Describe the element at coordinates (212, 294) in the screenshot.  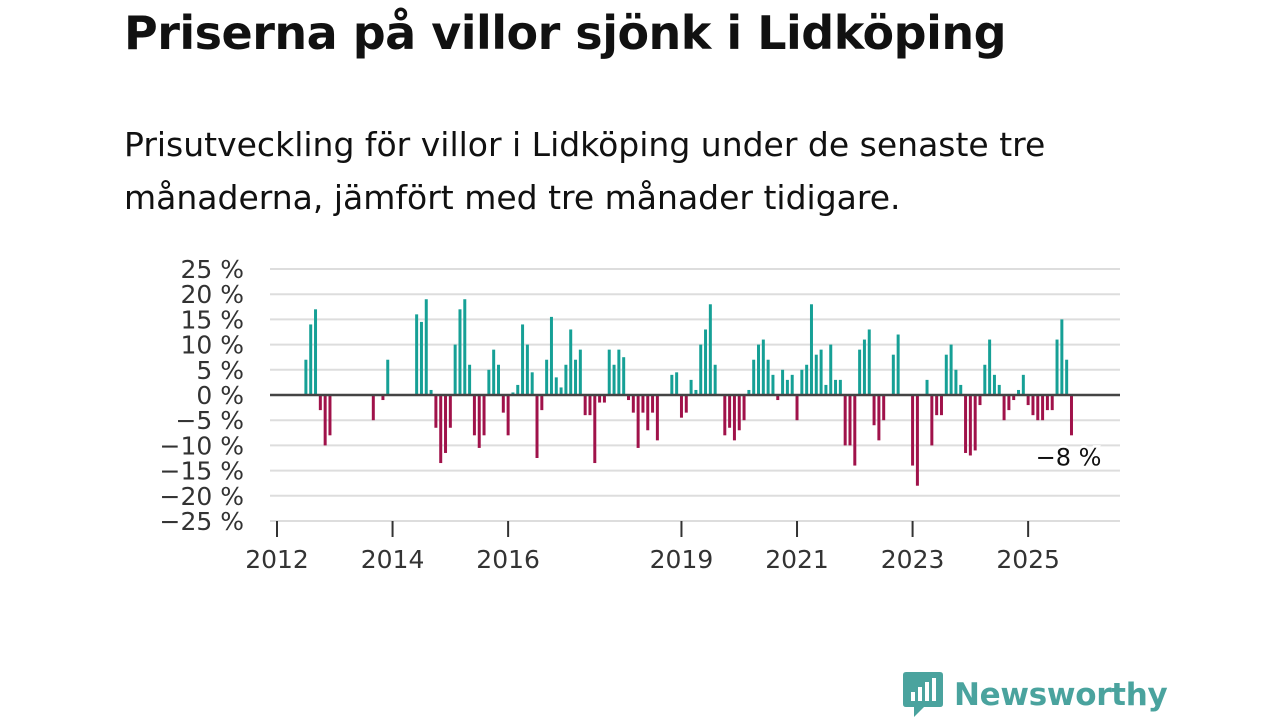
I see `y-tick-label: 20 %` at that location.